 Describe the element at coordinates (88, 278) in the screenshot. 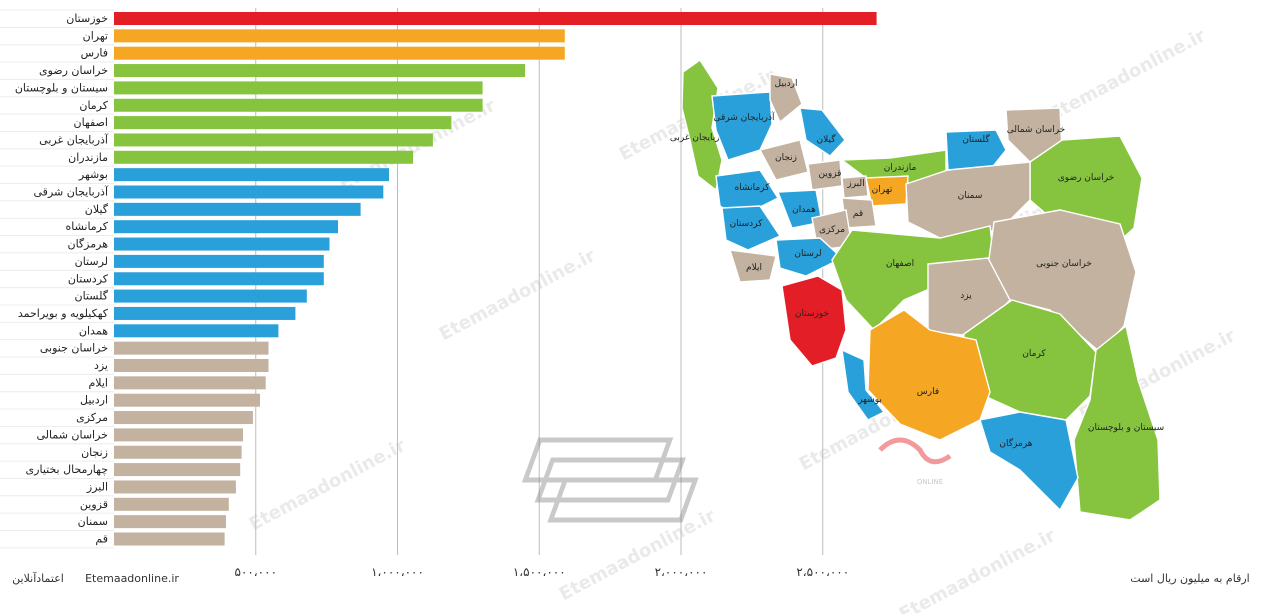

I see `category-label: کردستان` at that location.